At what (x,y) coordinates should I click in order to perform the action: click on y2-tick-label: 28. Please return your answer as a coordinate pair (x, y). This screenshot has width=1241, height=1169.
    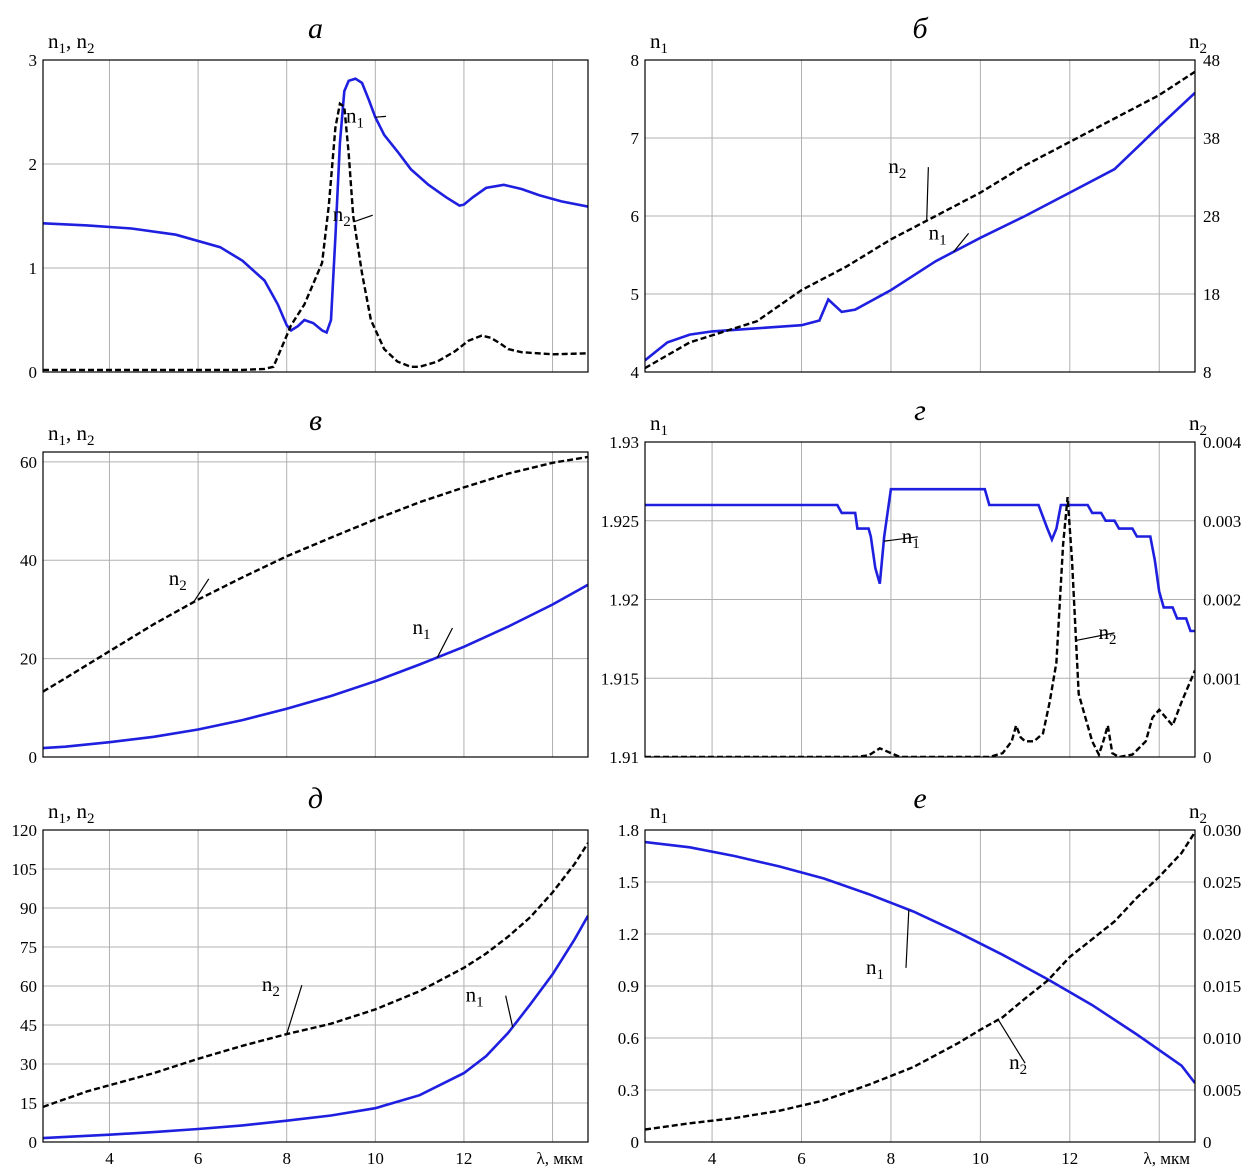
    Looking at the image, I should click on (1211, 216).